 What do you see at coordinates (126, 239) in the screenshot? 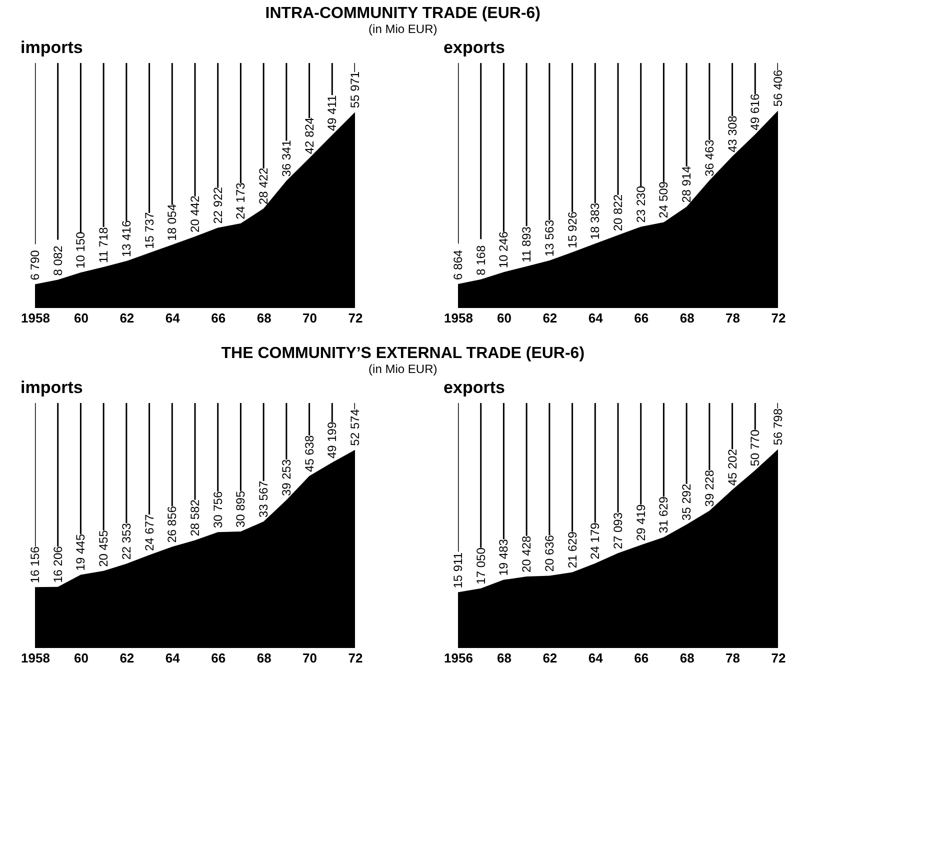
I see `data-label: 13 416` at bounding box center [126, 239].